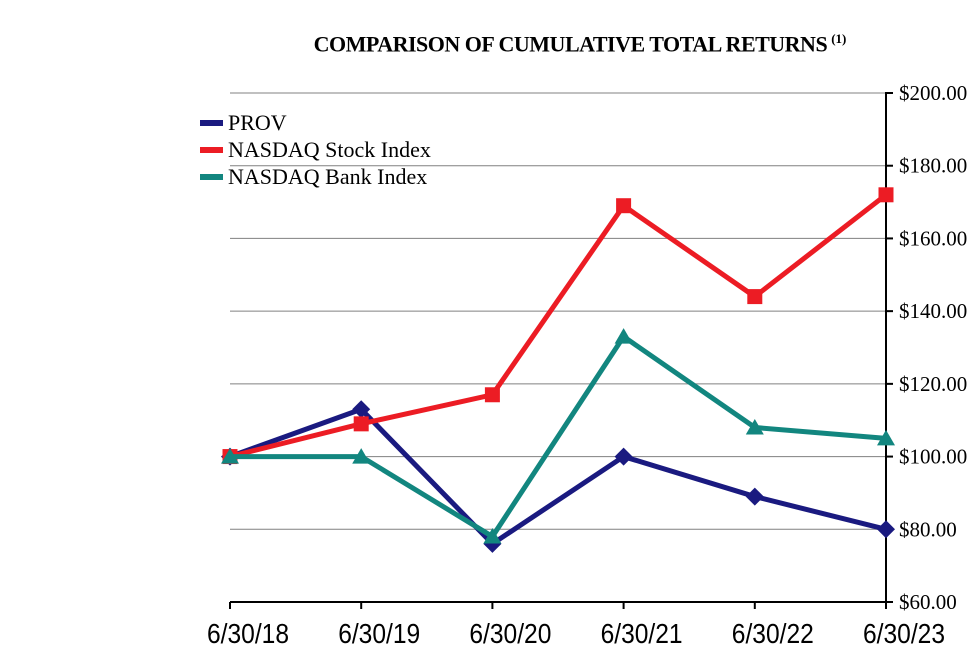 The height and width of the screenshot is (658, 971). I want to click on y-axis-label: $100.00, so click(933, 457).